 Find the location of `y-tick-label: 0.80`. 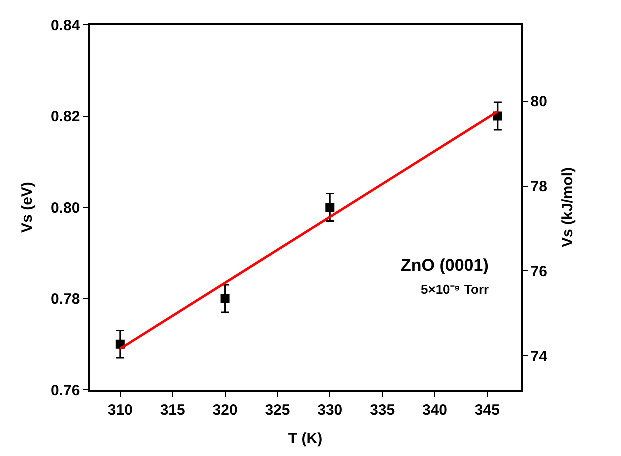

y-tick-label: 0.80 is located at coordinates (65, 208).